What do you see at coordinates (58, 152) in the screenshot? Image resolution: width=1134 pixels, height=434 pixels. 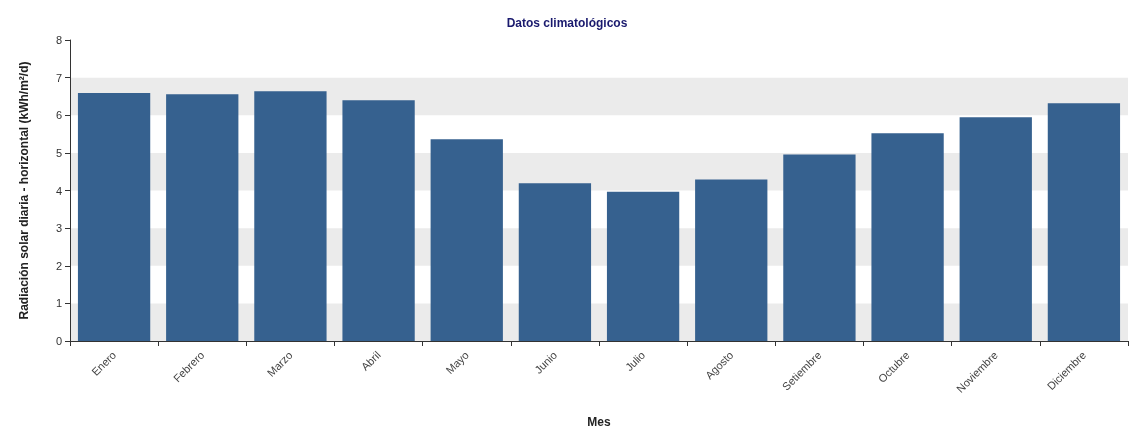 I see `y-tick-label: 5` at bounding box center [58, 152].